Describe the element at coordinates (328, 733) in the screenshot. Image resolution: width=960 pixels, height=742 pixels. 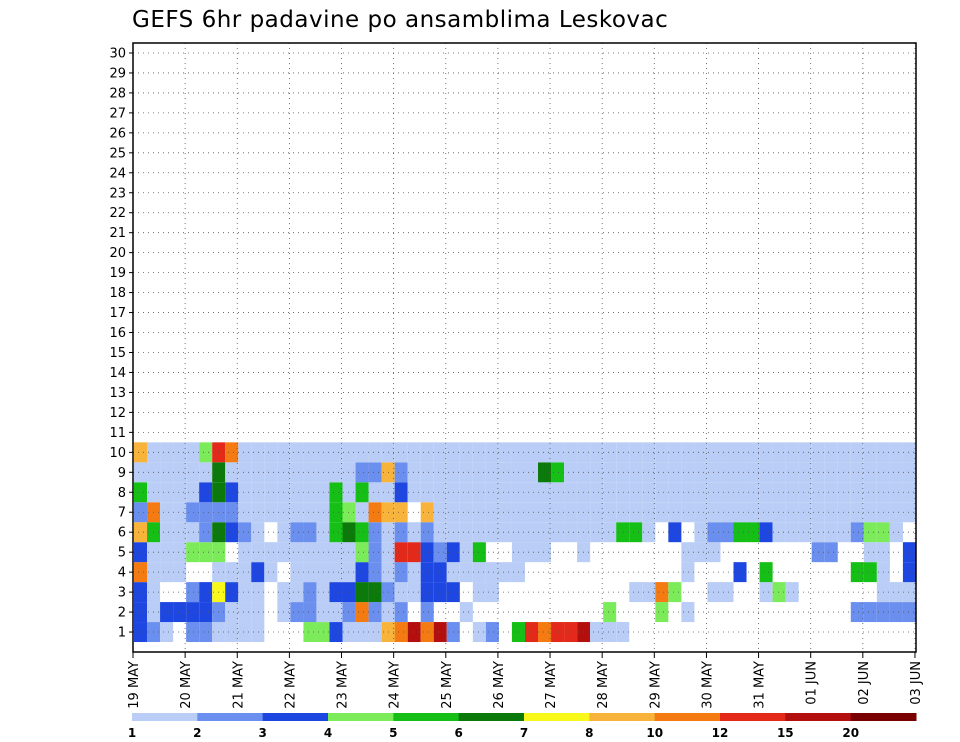
I see `legend-label: 4` at that location.